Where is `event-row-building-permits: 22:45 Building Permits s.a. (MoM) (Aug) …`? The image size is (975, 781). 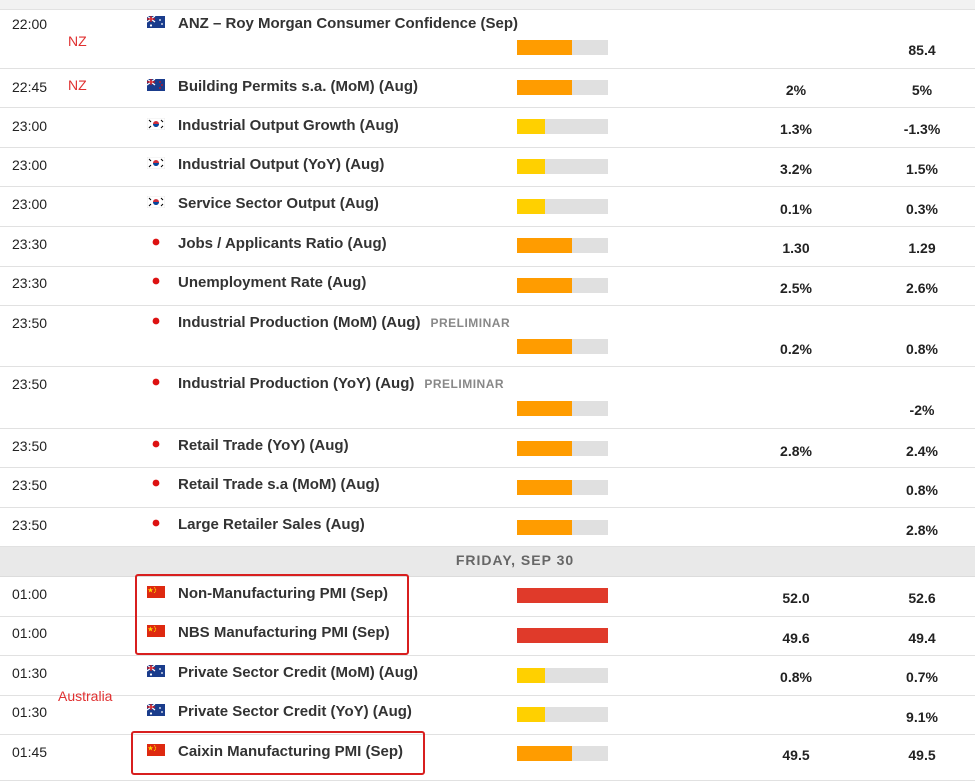
event-row-building-permits: 22:45 Building Permits s.a. (MoM) (Aug) … is located at coordinates (487, 88).